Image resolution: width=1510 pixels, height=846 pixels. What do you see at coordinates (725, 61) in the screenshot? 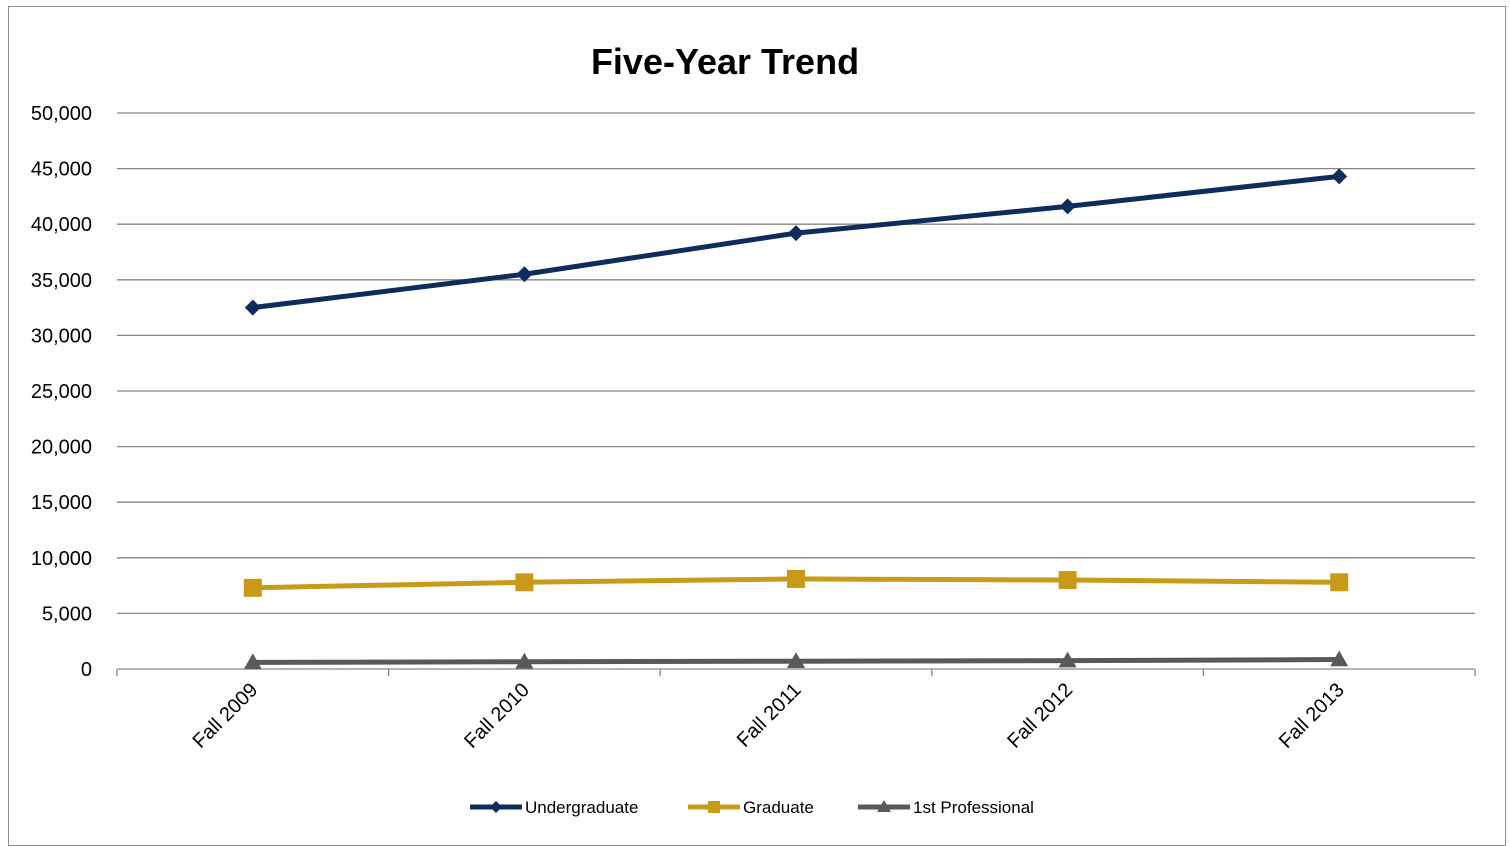
I see `chart-title: Five-Year Trend` at bounding box center [725, 61].